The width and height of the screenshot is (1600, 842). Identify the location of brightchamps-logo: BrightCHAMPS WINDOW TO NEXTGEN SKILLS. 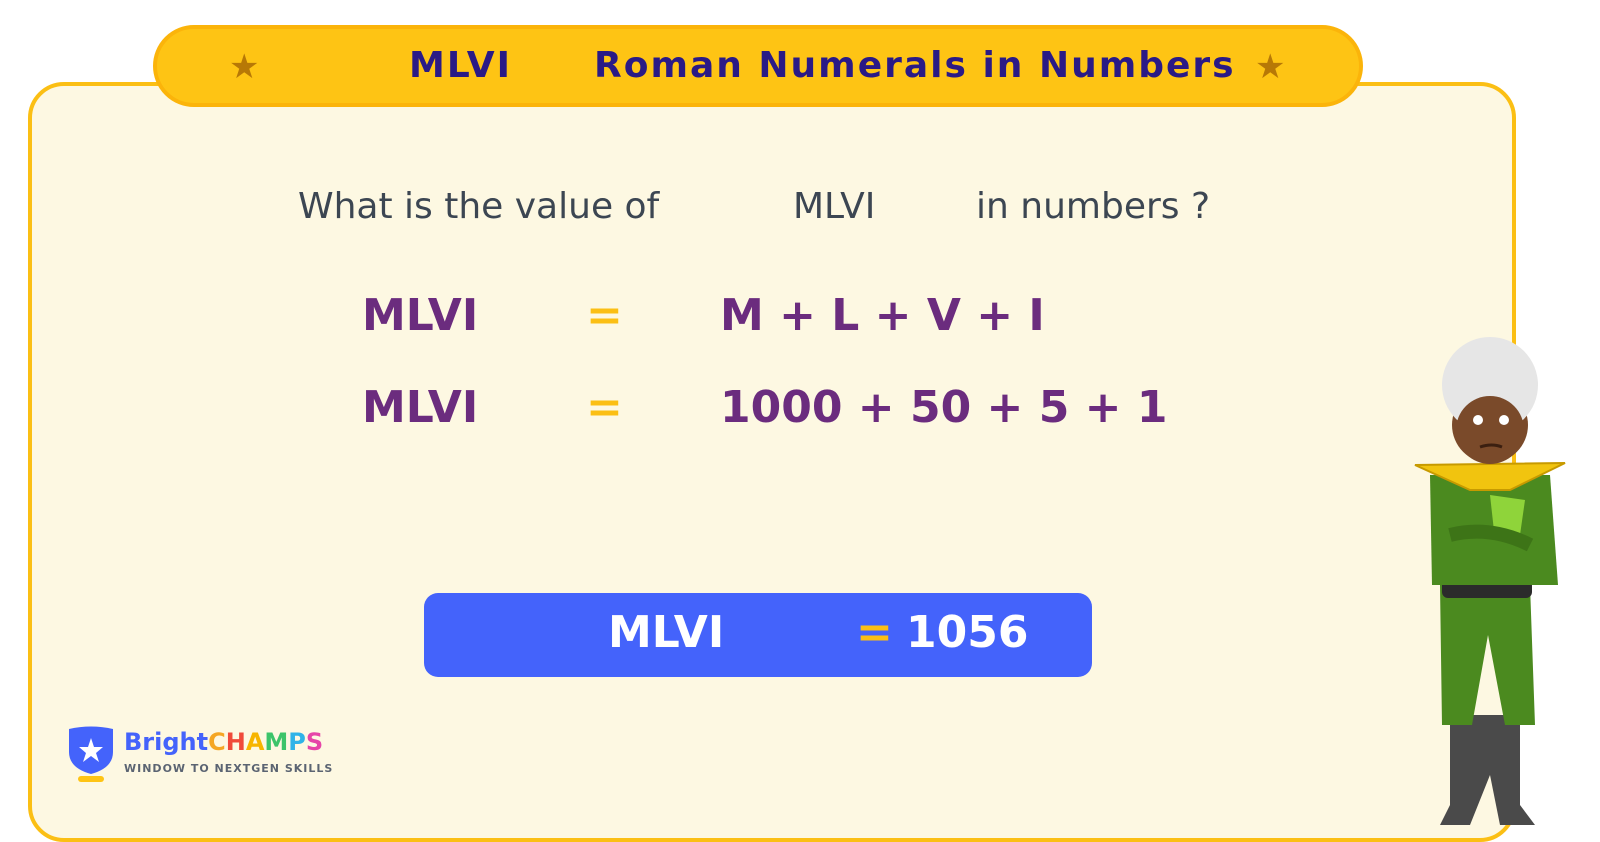
(199, 757).